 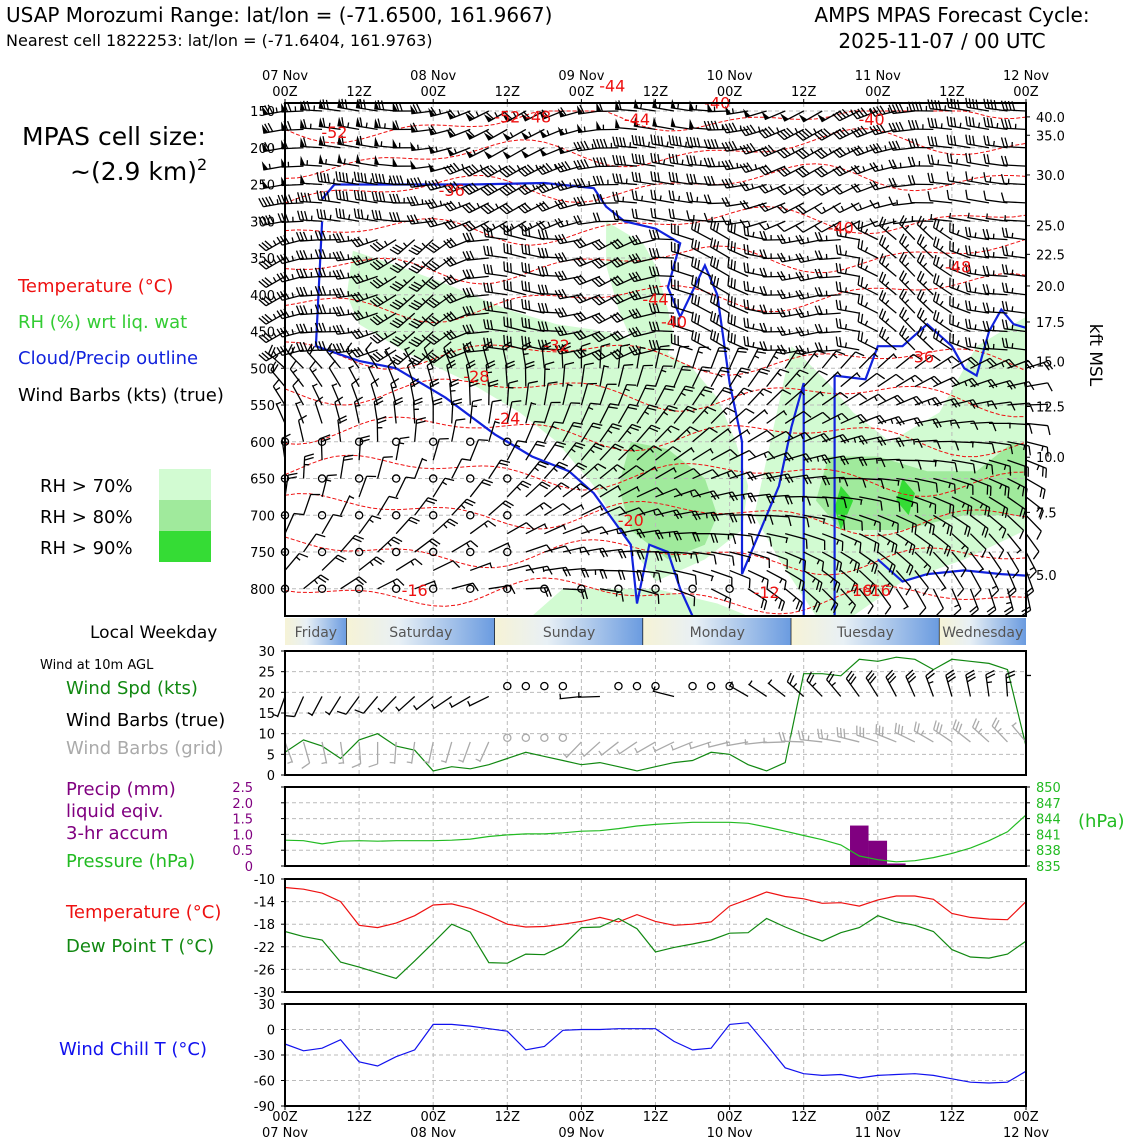 I want to click on isotherm-label: -36, so click(x=921, y=356).